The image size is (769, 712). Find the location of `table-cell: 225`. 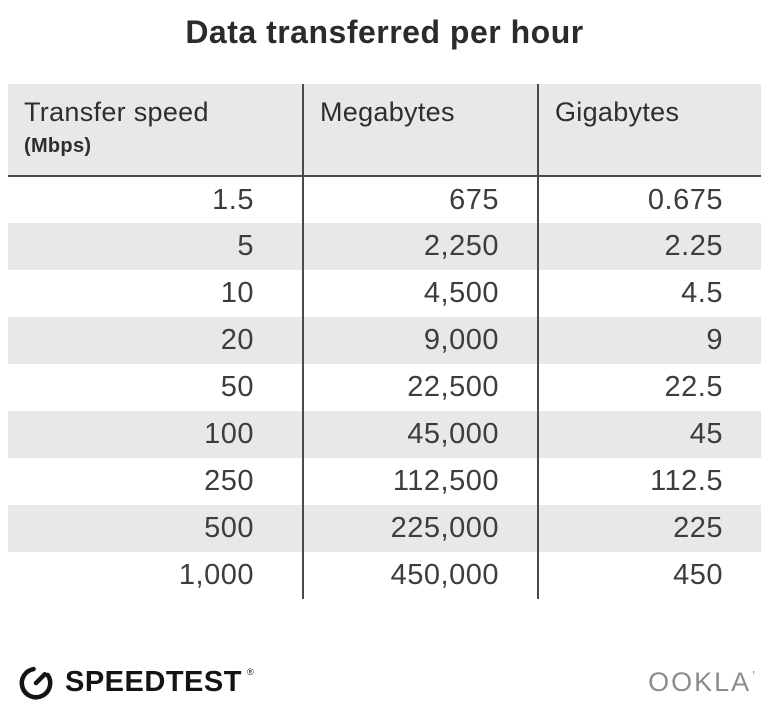

table-cell: 225 is located at coordinates (649, 528).